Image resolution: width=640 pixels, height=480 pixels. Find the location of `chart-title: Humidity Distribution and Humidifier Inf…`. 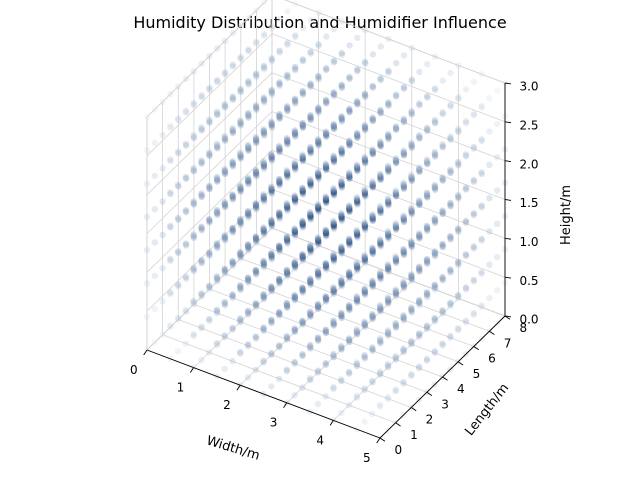

chart-title: Humidity Distribution and Humidifier Inf… is located at coordinates (319, 22).